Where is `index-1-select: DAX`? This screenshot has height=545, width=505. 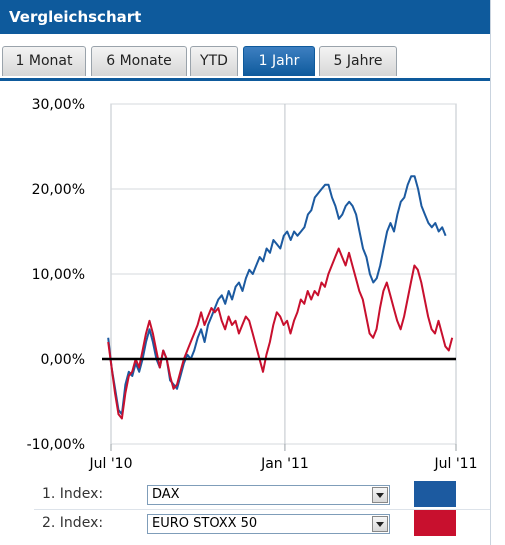
index-1-select: DAX is located at coordinates (268, 495).